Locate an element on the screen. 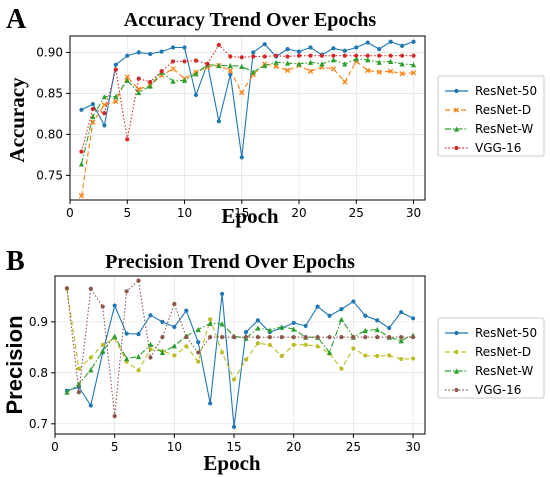 Image resolution: width=550 pixels, height=477 pixels. accuracy-y-axis-label: Accuracy is located at coordinates (17, 120).